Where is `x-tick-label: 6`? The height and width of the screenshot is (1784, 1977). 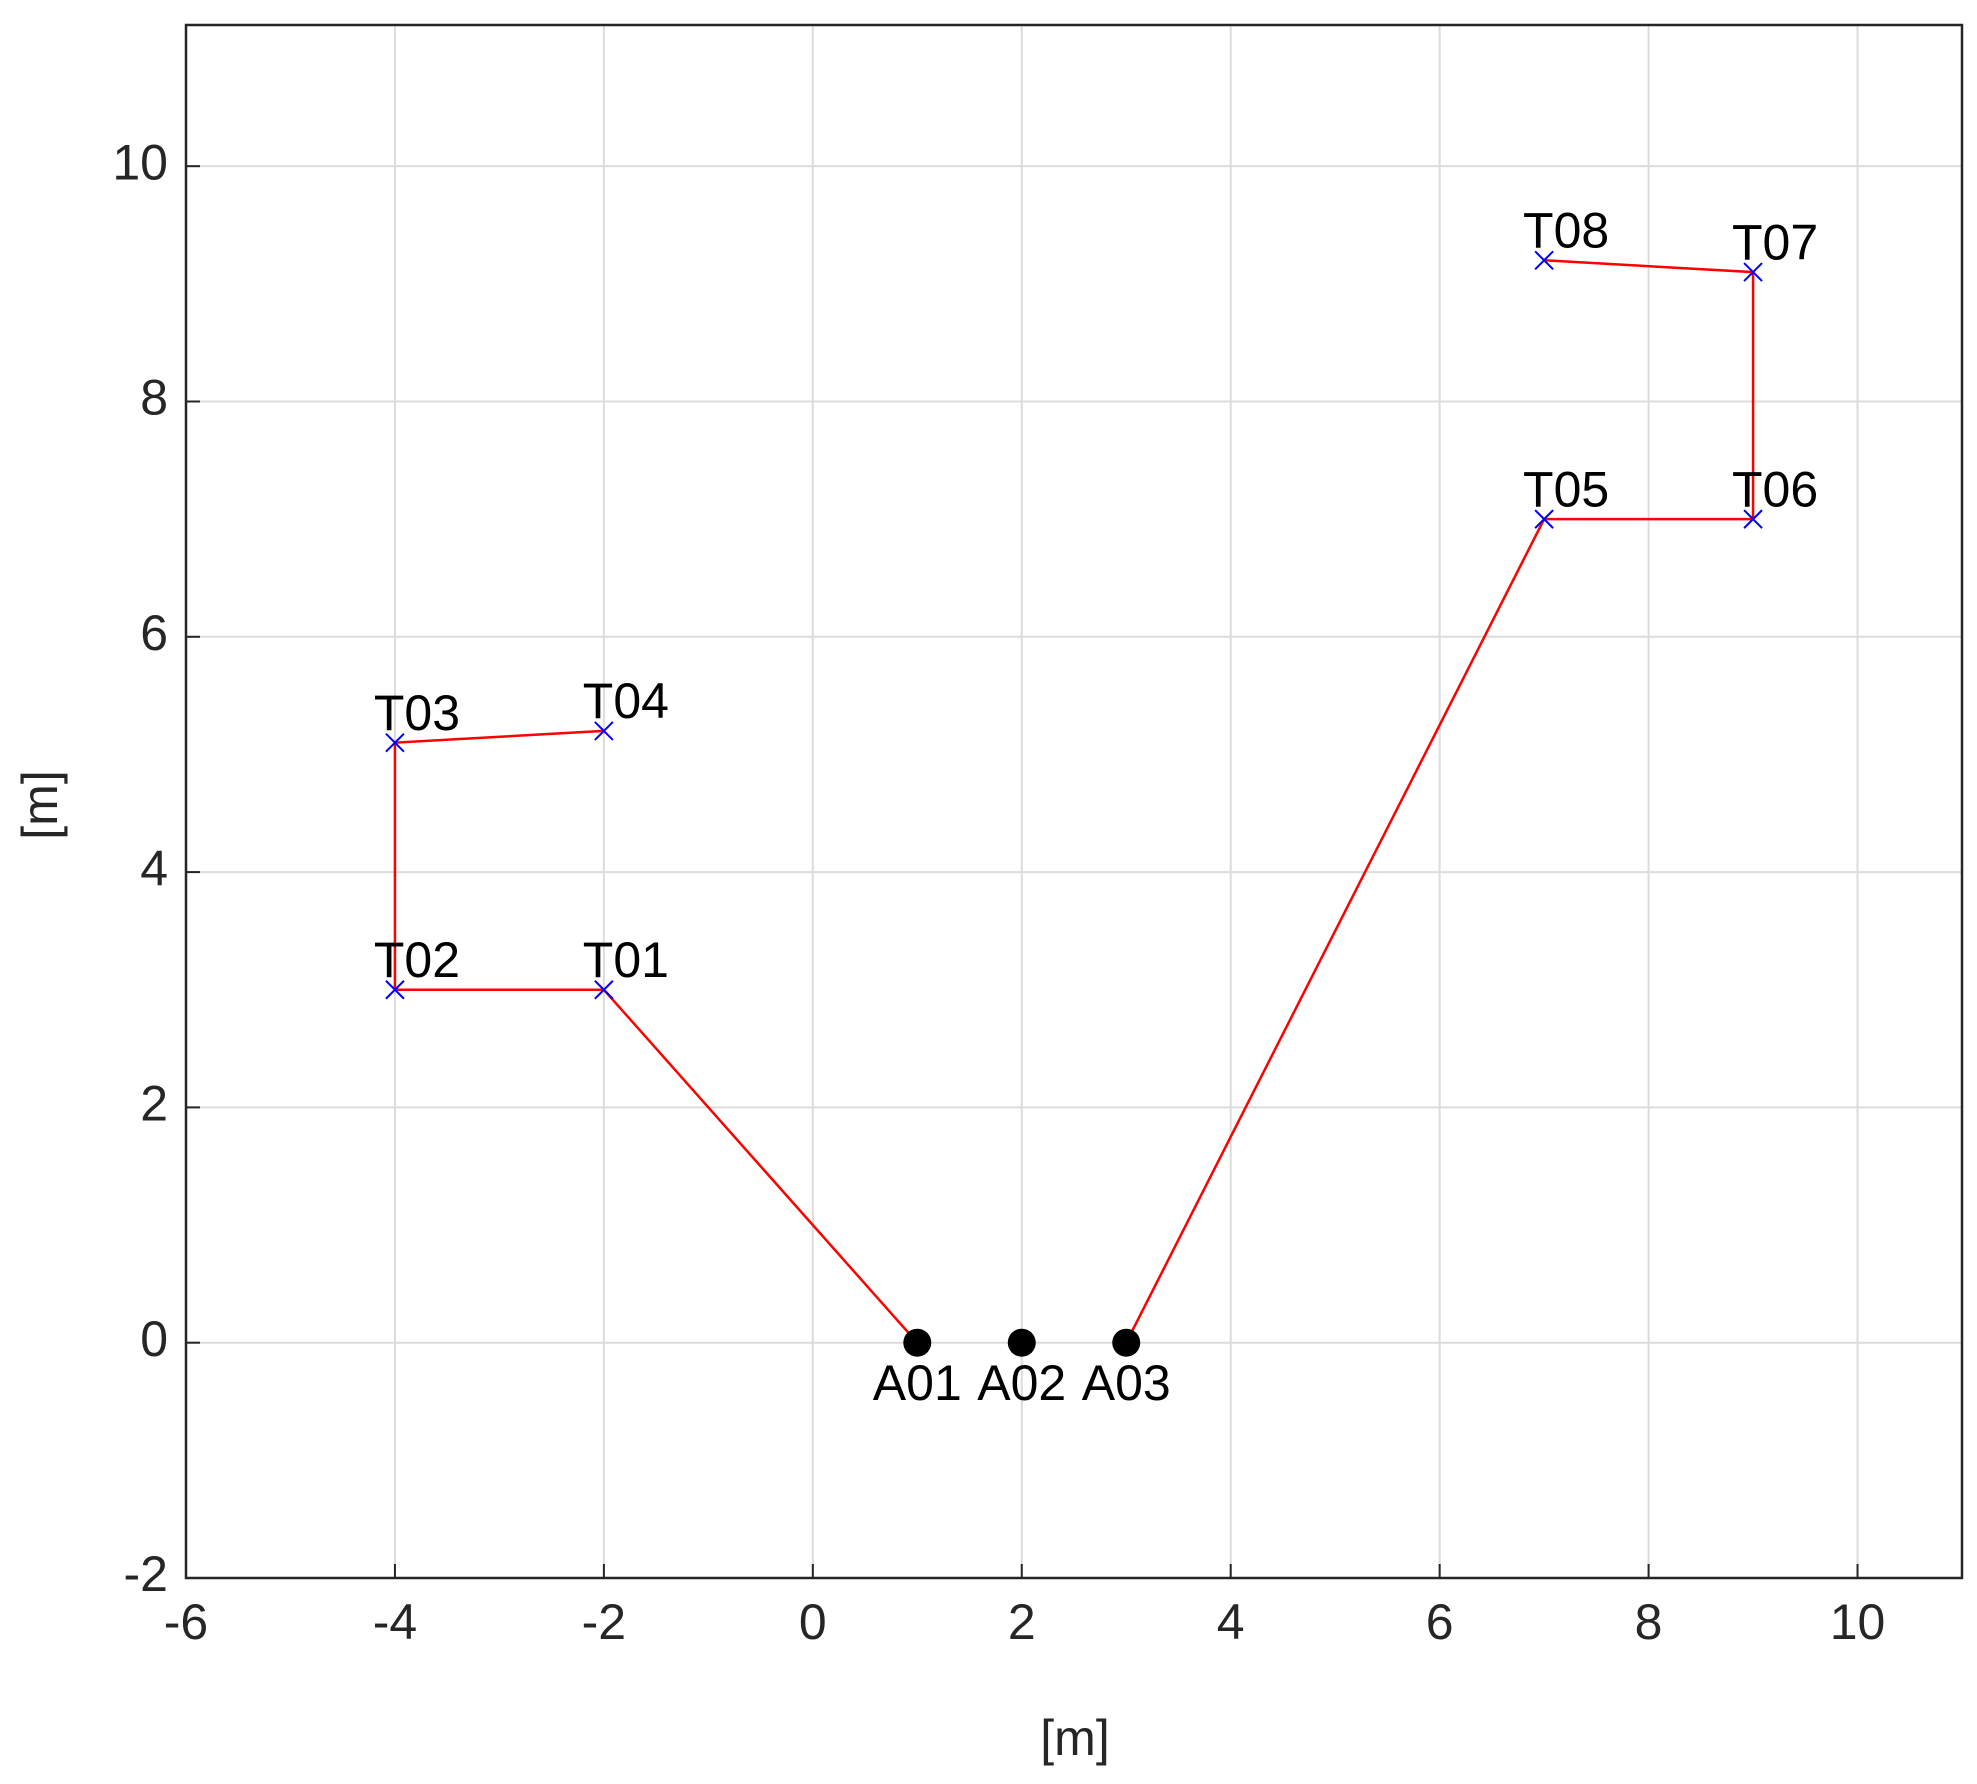 x-tick-label: 6 is located at coordinates (1440, 1622).